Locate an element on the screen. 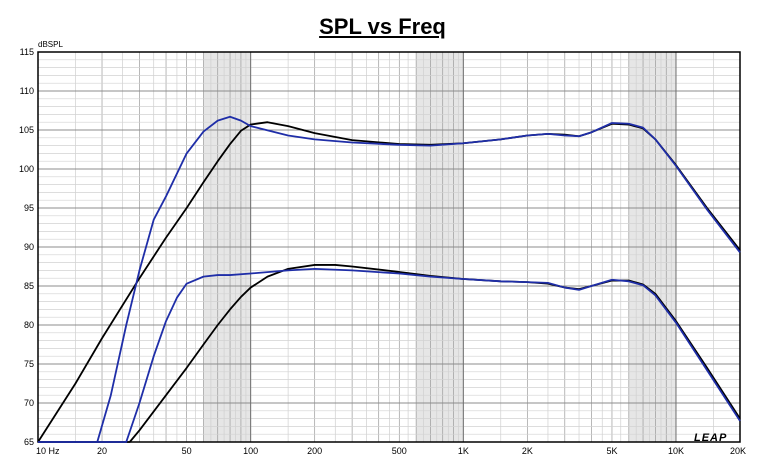 Image resolution: width=765 pixels, height=471 pixels. x-tick-label: 50 is located at coordinates (187, 451).